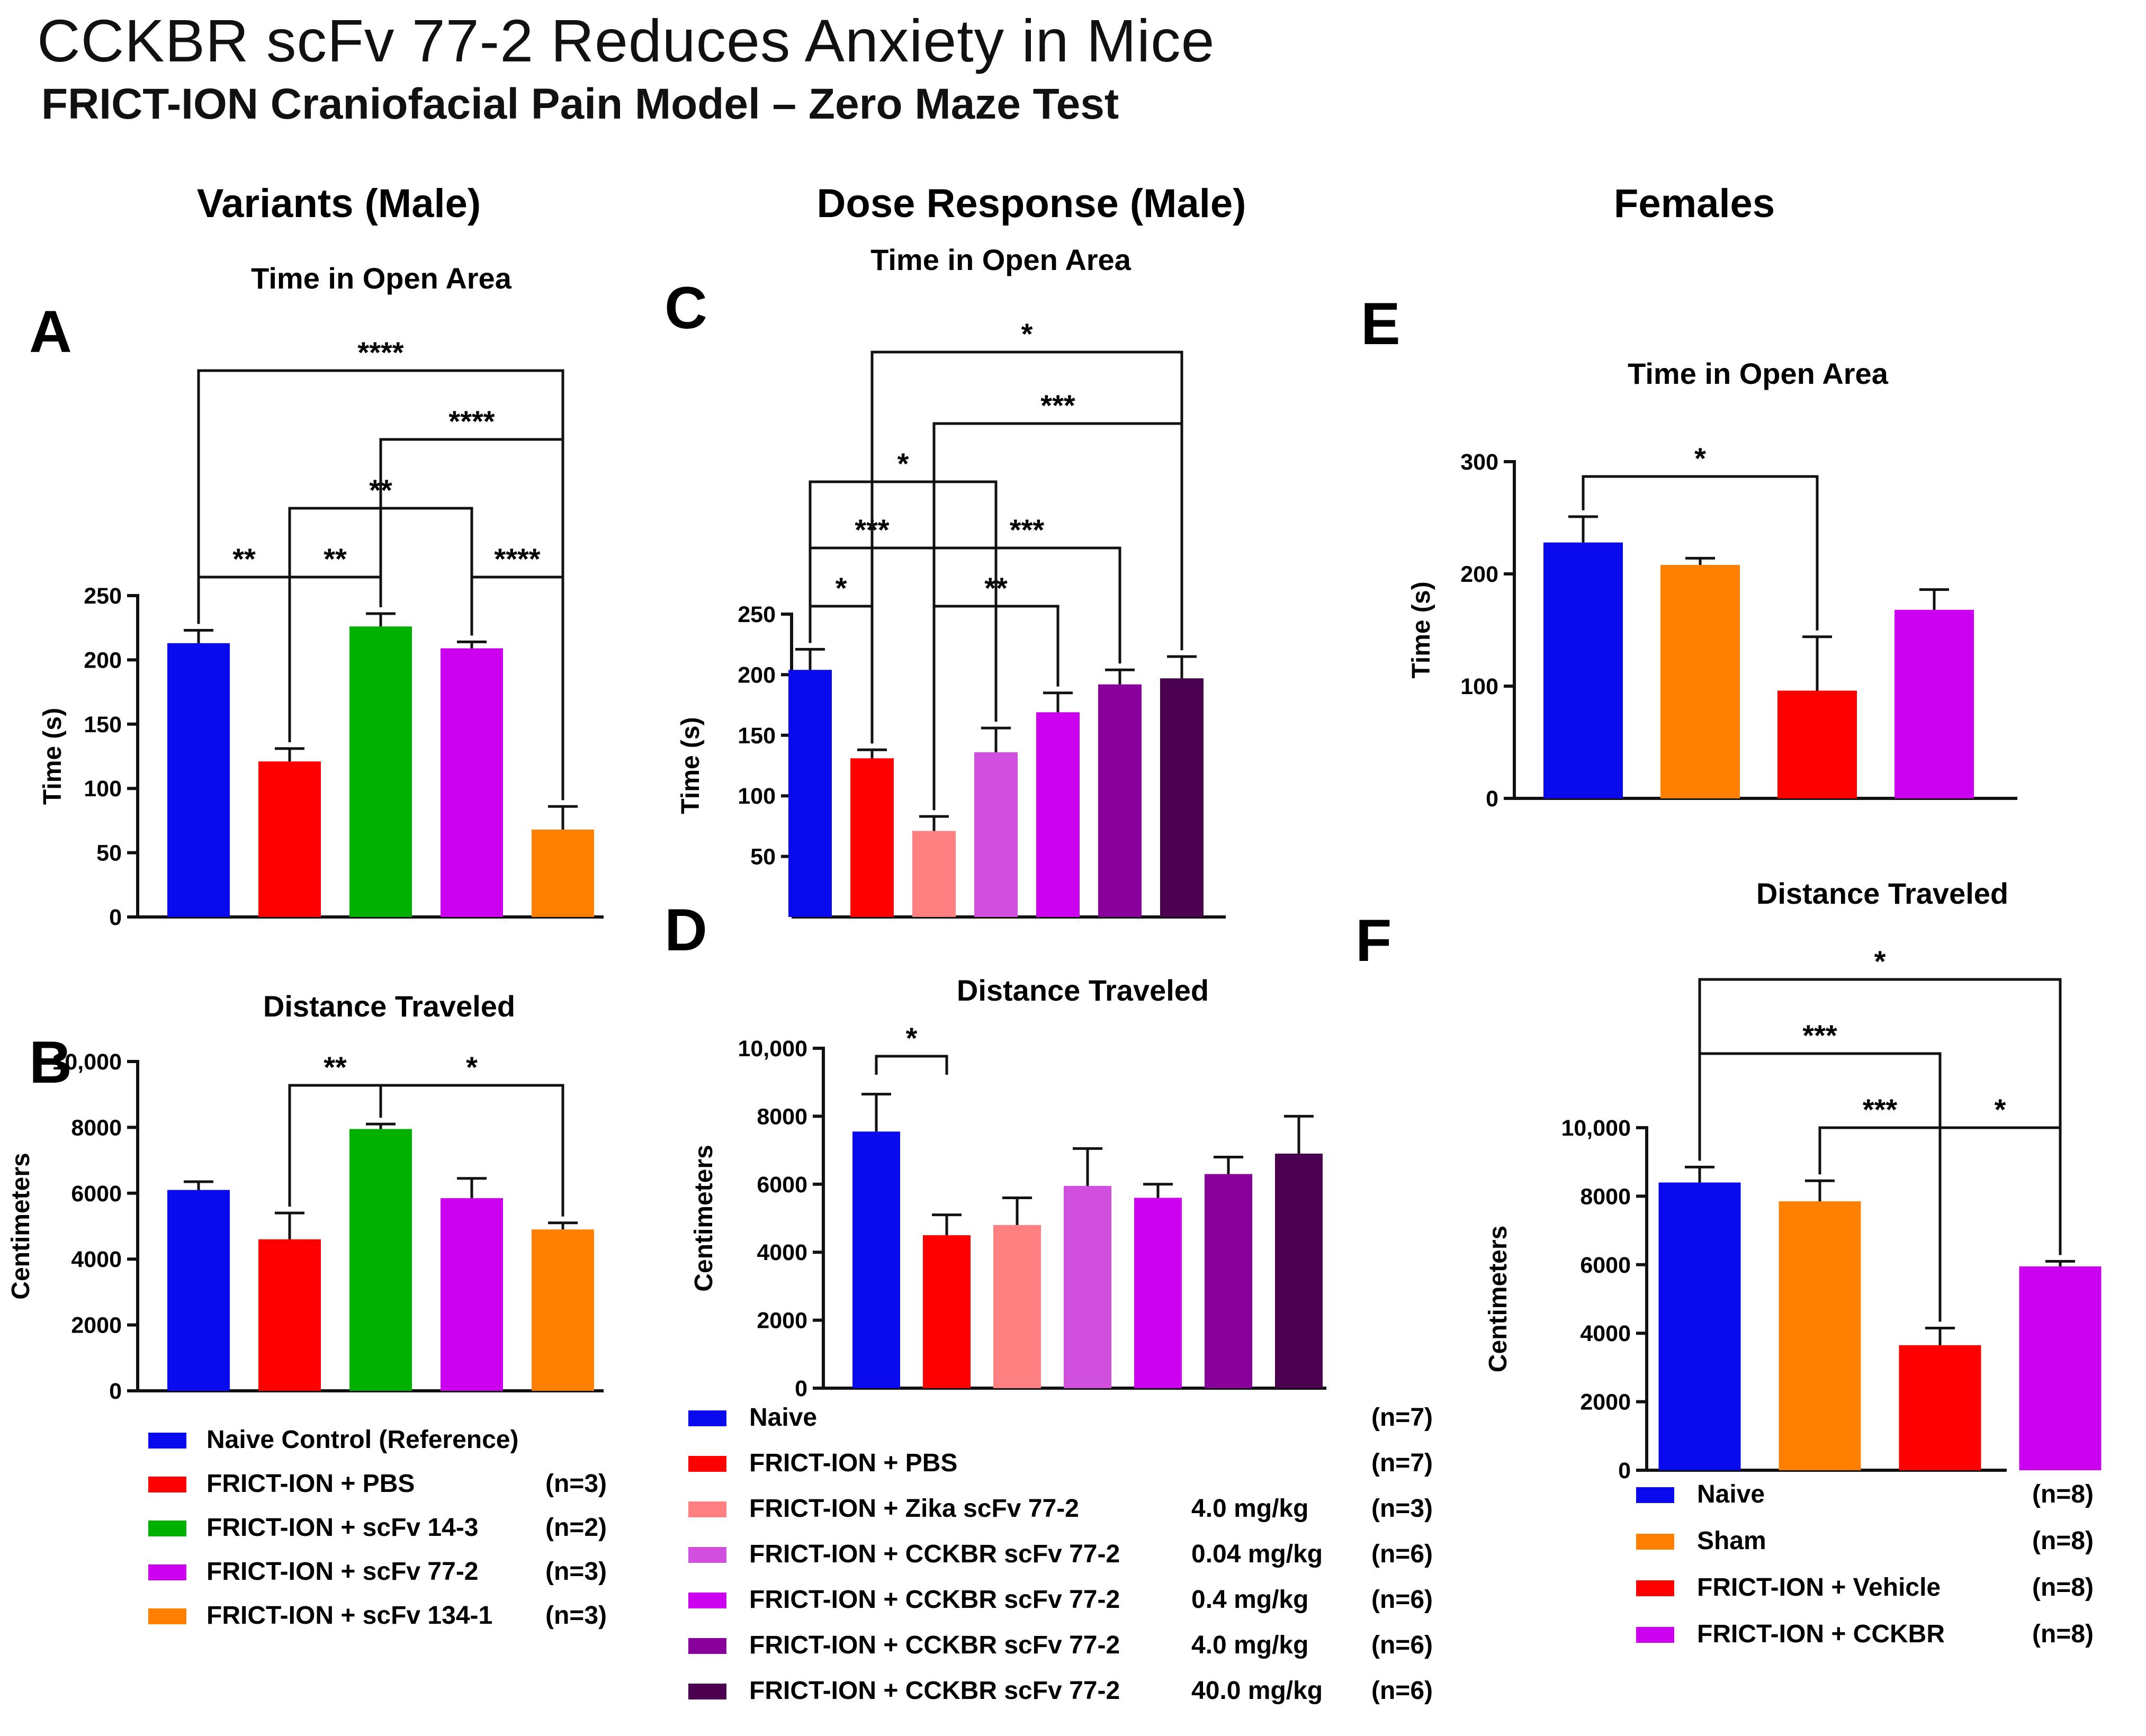 The width and height of the screenshot is (2146, 1736). Describe the element at coordinates (1380, 324) in the screenshot. I see `panel-label: E` at that location.